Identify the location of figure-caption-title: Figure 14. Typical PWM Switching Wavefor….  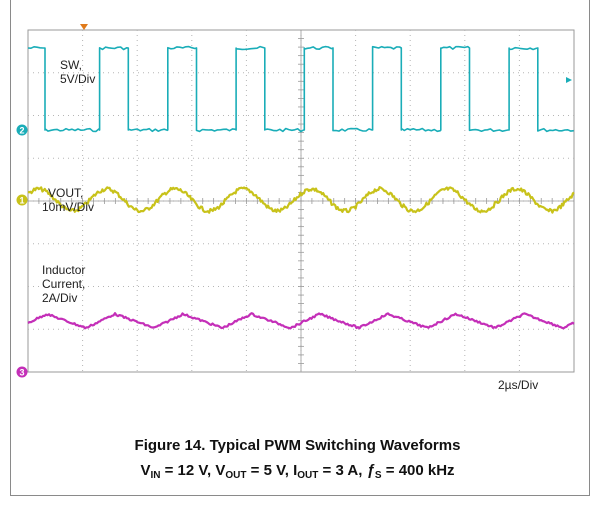
(297, 445).